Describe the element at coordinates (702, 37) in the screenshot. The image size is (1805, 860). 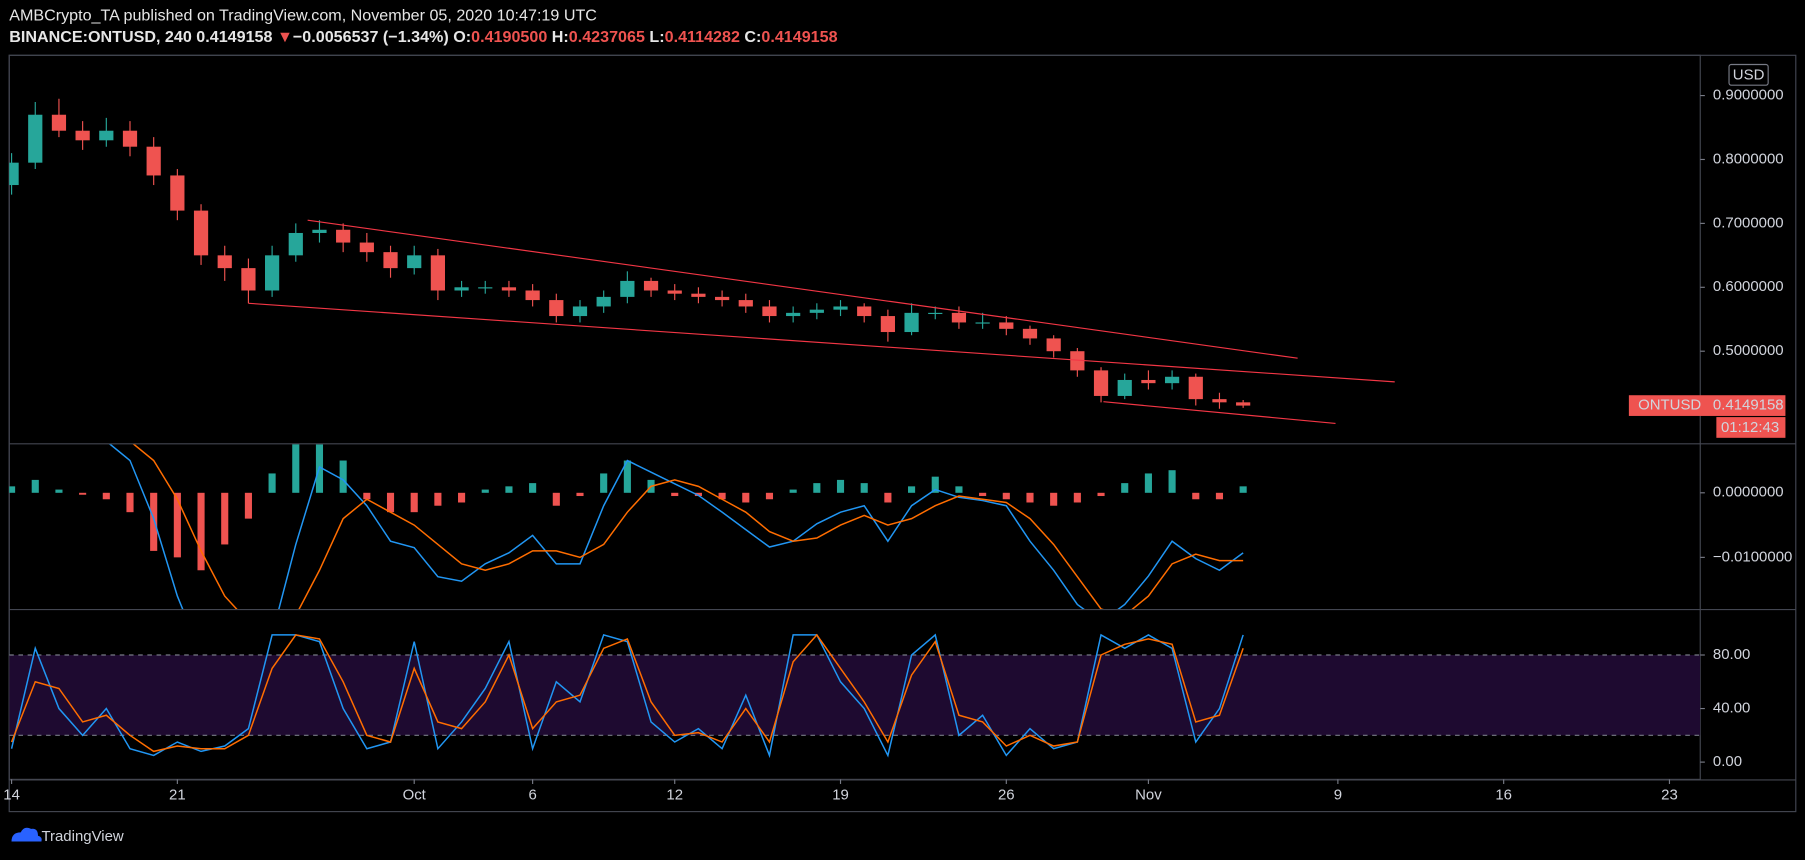
I see `l: 0.4114282` at that location.